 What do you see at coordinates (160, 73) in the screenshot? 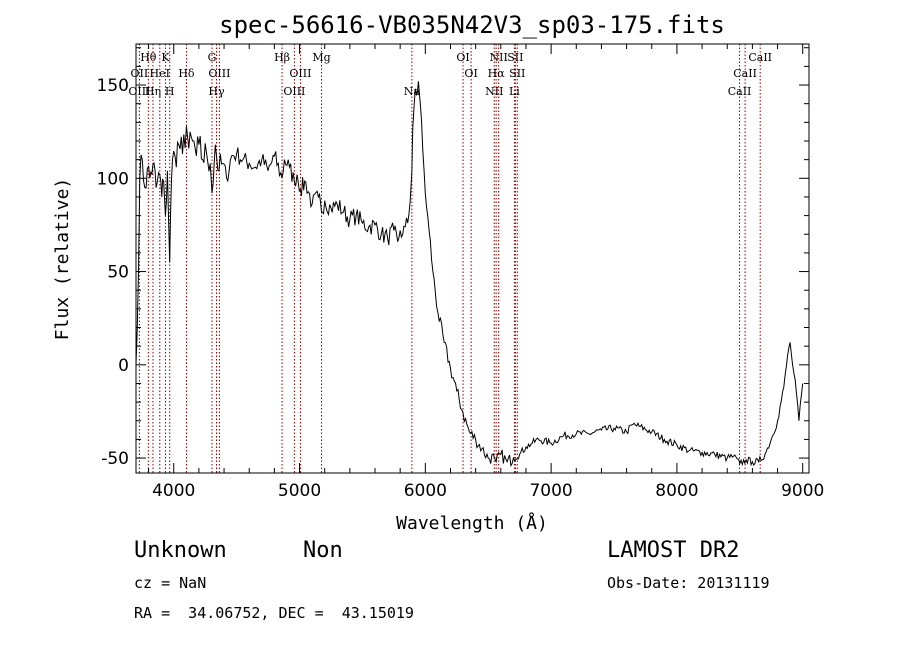
I see `line-label-2: HeI` at bounding box center [160, 73].